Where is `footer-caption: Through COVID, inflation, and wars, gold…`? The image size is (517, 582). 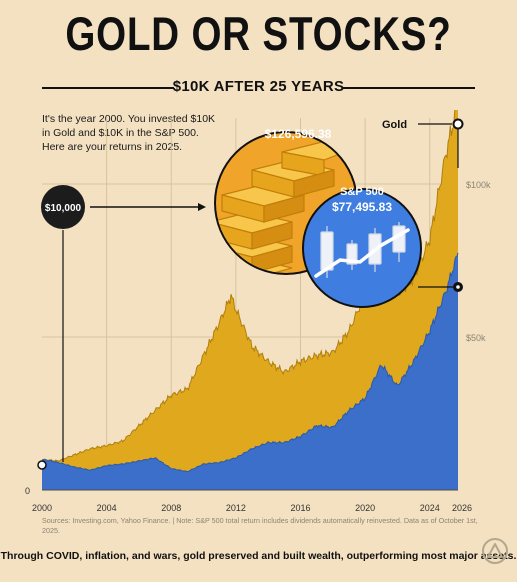
footer-caption: Through COVID, inflation, and wars, gold… is located at coordinates (258, 556).